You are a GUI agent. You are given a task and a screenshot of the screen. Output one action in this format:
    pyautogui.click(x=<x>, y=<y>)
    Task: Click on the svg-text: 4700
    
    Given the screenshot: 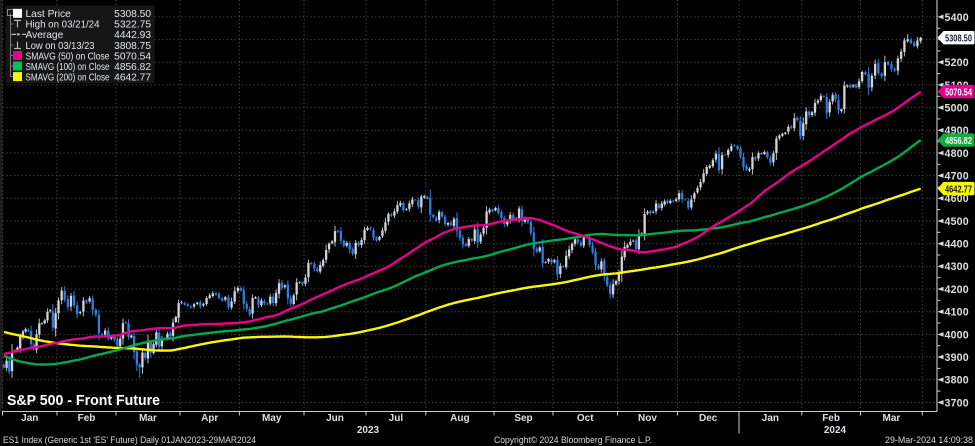 What is the action you would take?
    pyautogui.click(x=957, y=177)
    